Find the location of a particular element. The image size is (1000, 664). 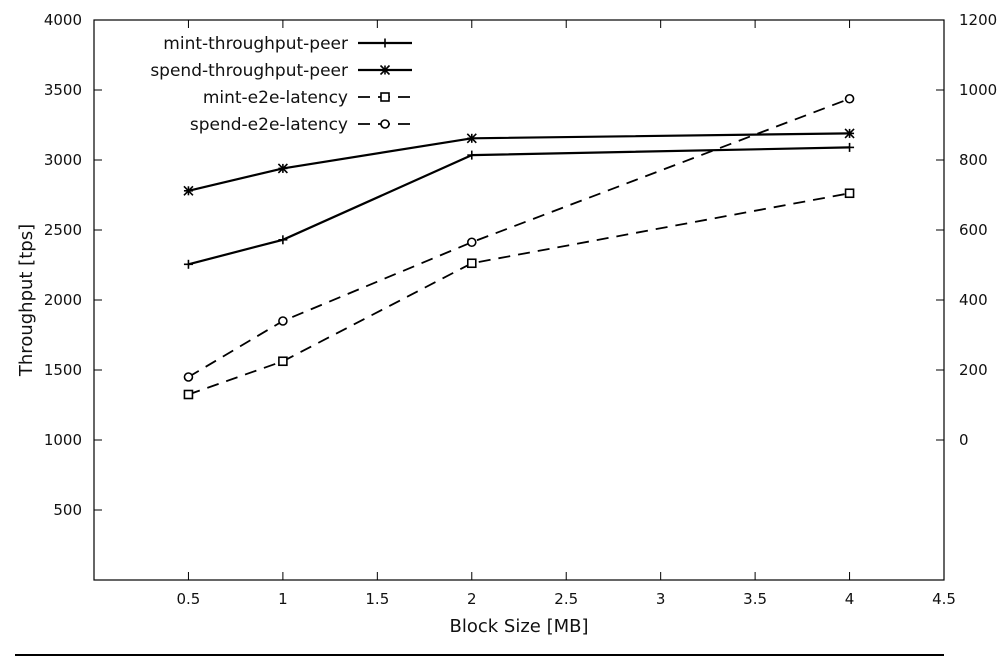

legend-entry: mint-e2e-latency is located at coordinates (307, 98).